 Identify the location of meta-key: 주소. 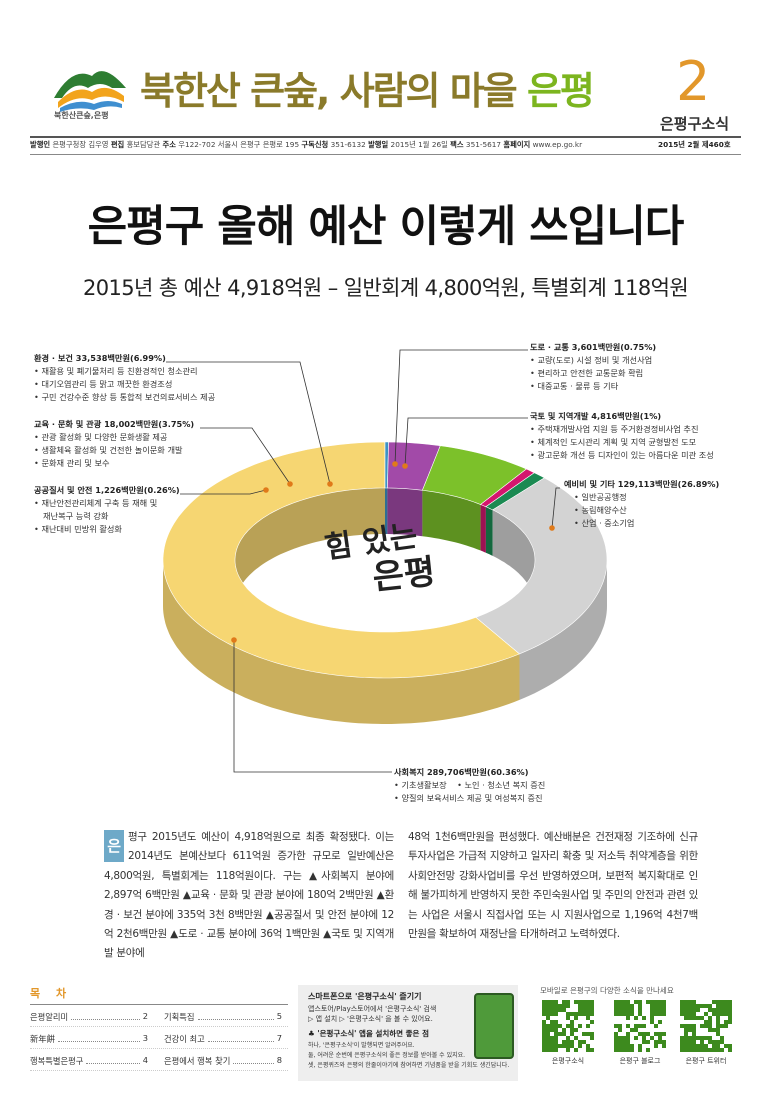
(169, 144).